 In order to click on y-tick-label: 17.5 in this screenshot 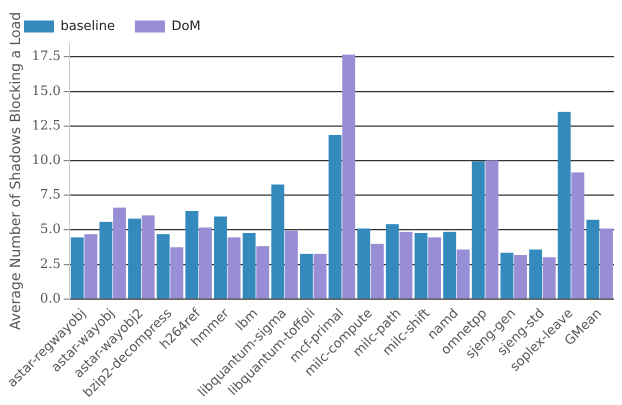, I will do `click(46, 56)`.